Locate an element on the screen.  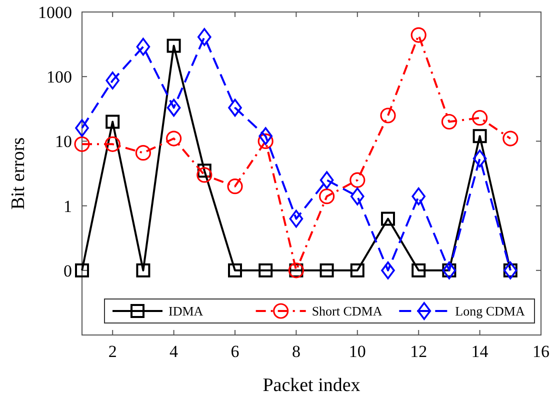
y-axis-title: Bit errors is located at coordinates (18, 173).